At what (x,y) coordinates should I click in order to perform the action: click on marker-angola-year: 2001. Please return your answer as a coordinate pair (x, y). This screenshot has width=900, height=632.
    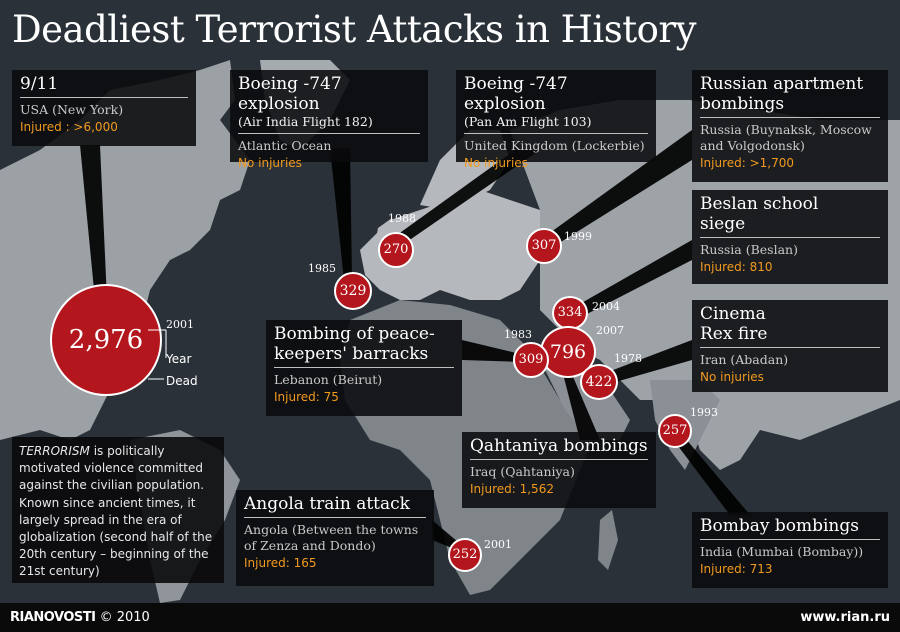
    Looking at the image, I should click on (498, 544).